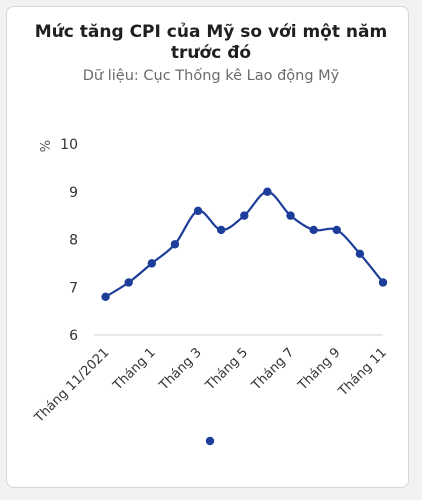  Describe the element at coordinates (319, 369) in the screenshot. I see `x-tick-label: Tháng 9` at that location.